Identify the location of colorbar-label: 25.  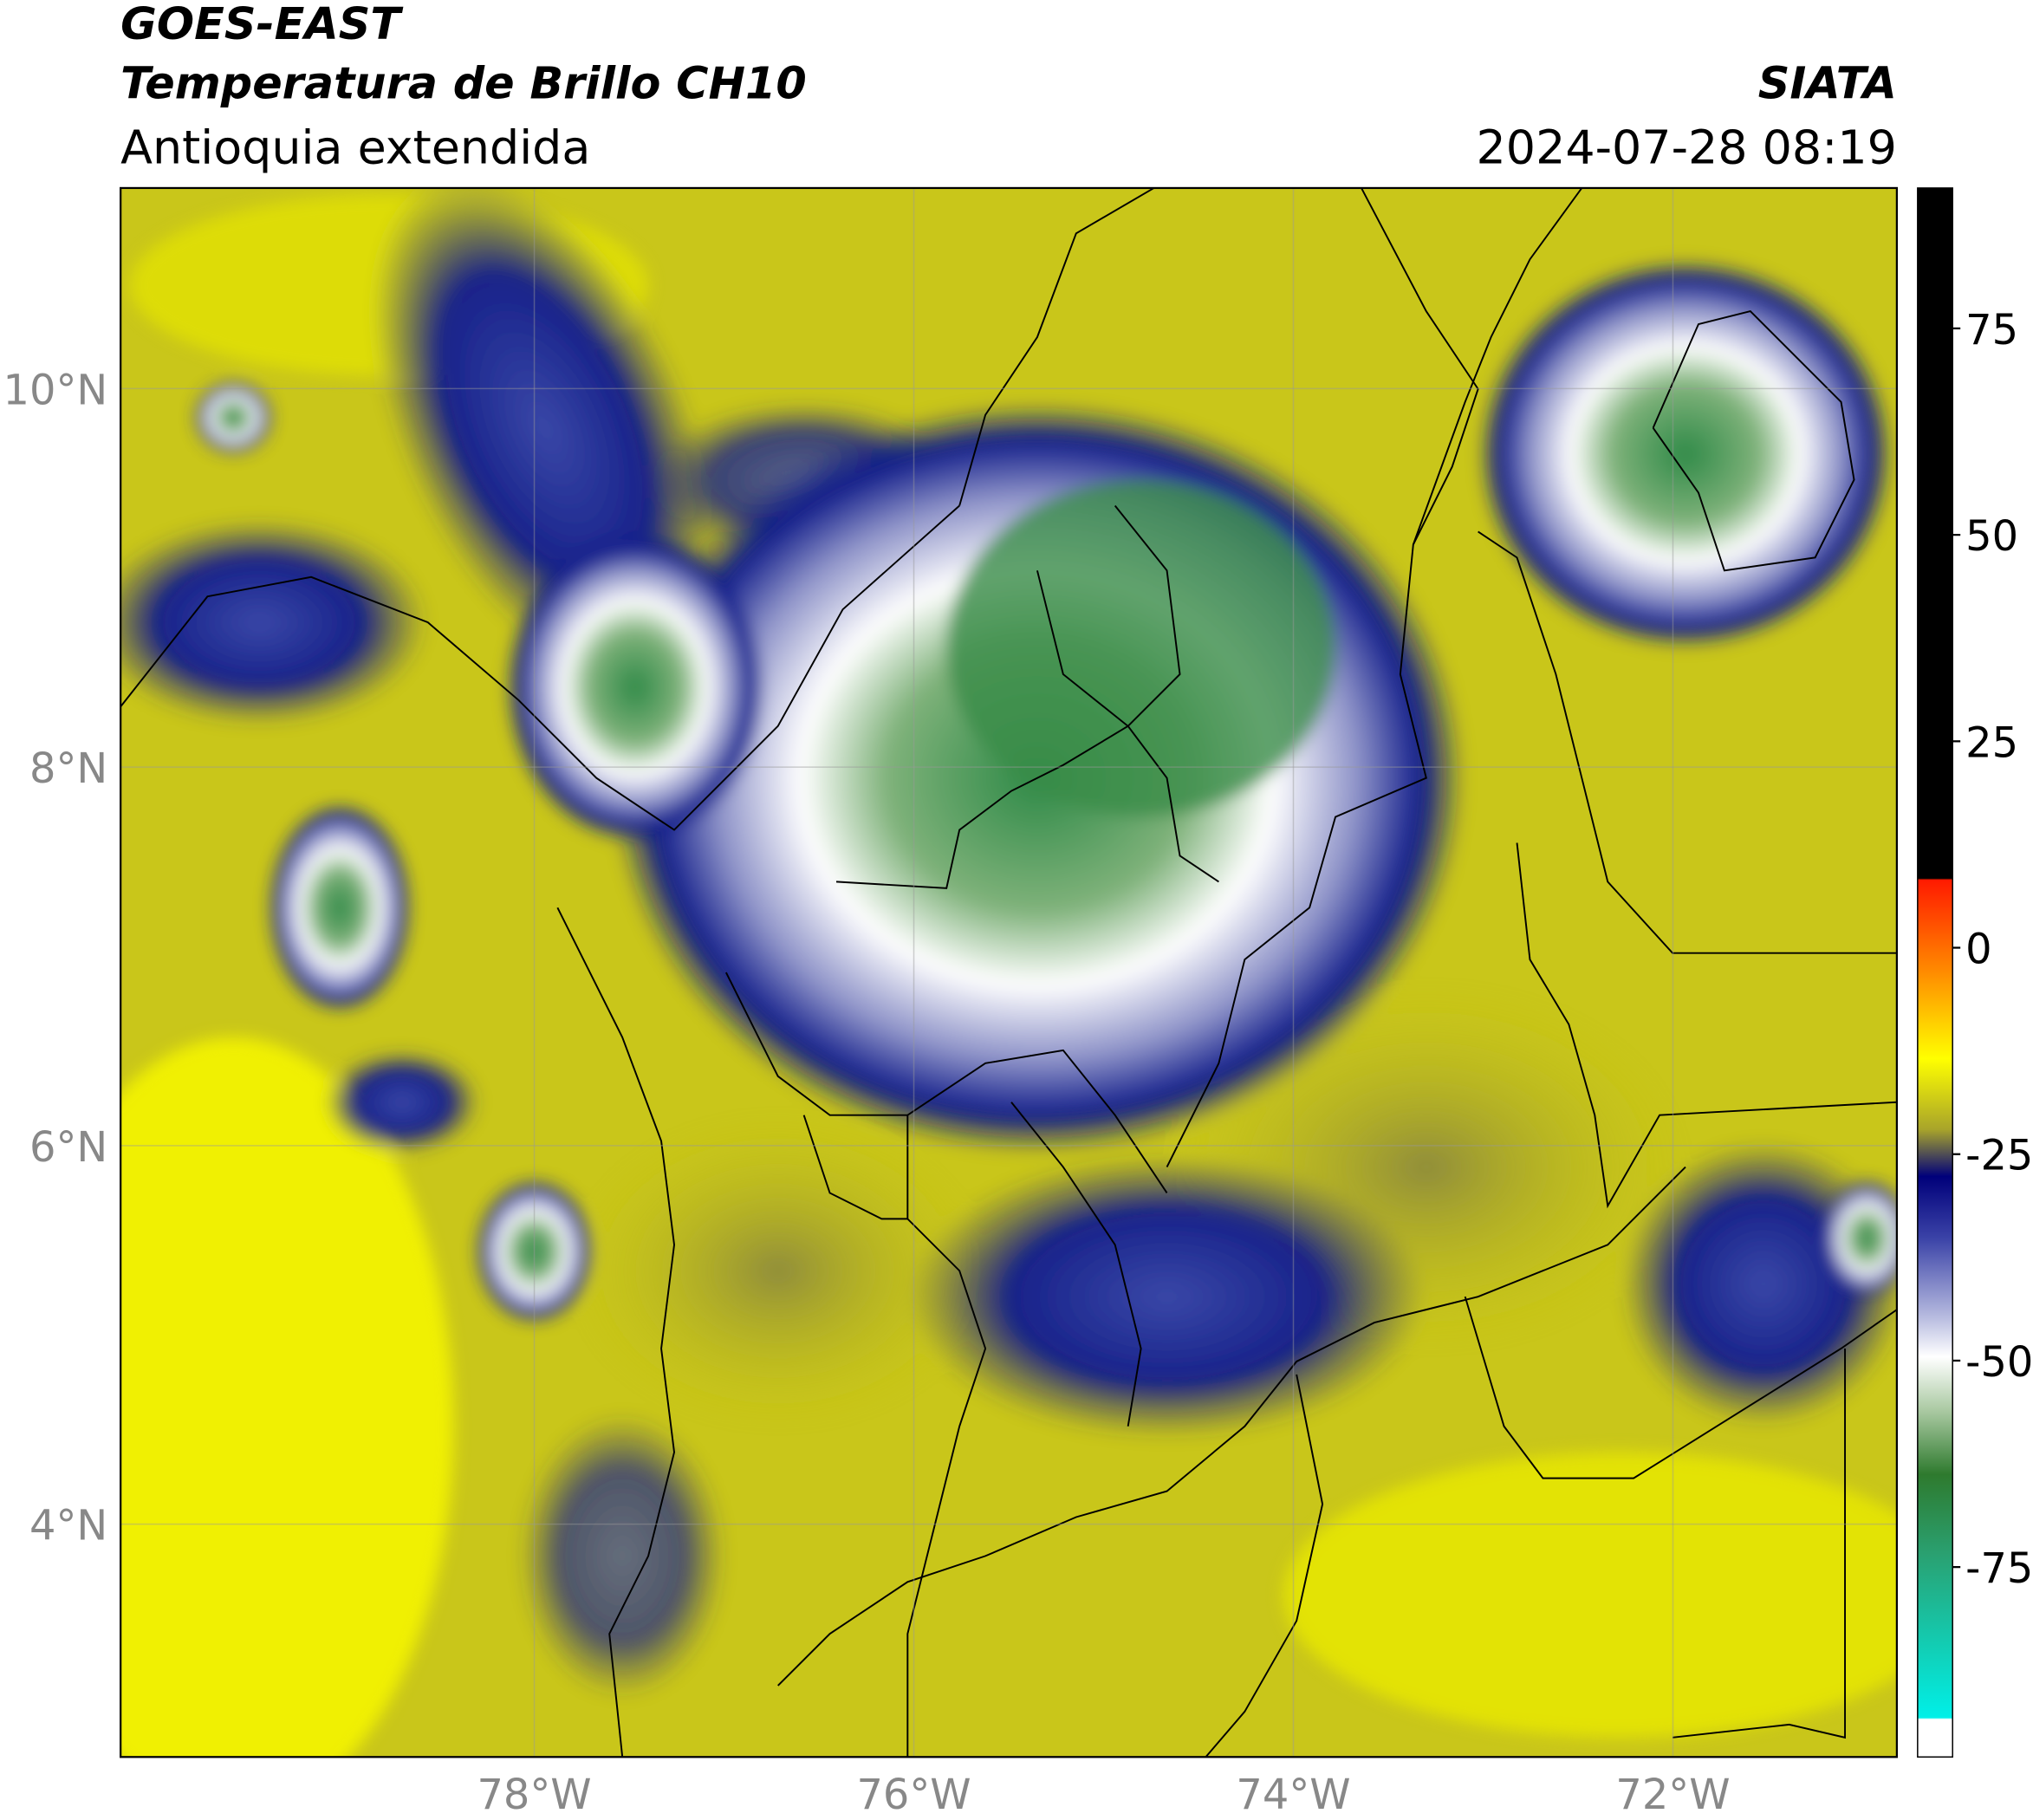
(1991, 743).